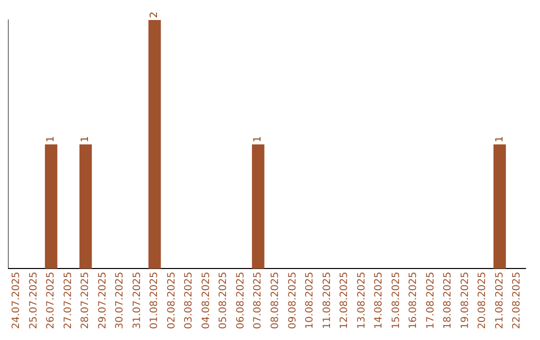  Describe the element at coordinates (379, 301) in the screenshot. I see `x-tick-label: 14.08.2025` at that location.